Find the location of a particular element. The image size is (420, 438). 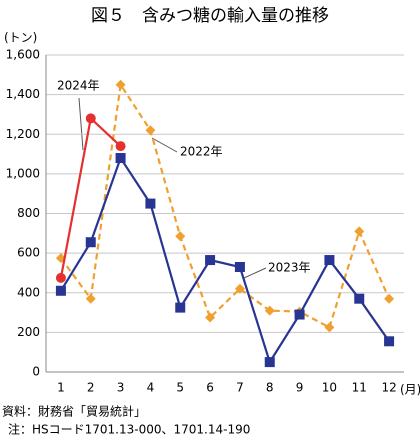

x-tick-label: 6 is located at coordinates (210, 388).